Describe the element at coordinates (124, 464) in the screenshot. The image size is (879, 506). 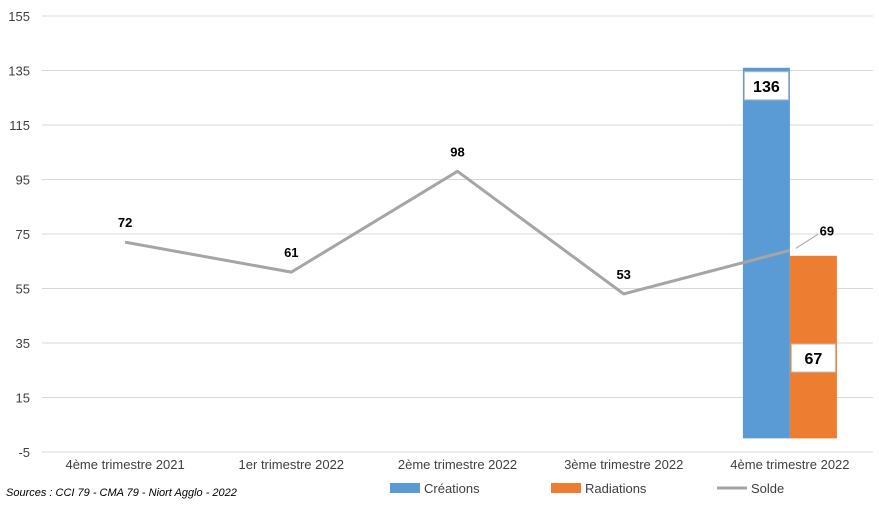
I see `x-tick-label: 4ème trimestre 2021` at that location.